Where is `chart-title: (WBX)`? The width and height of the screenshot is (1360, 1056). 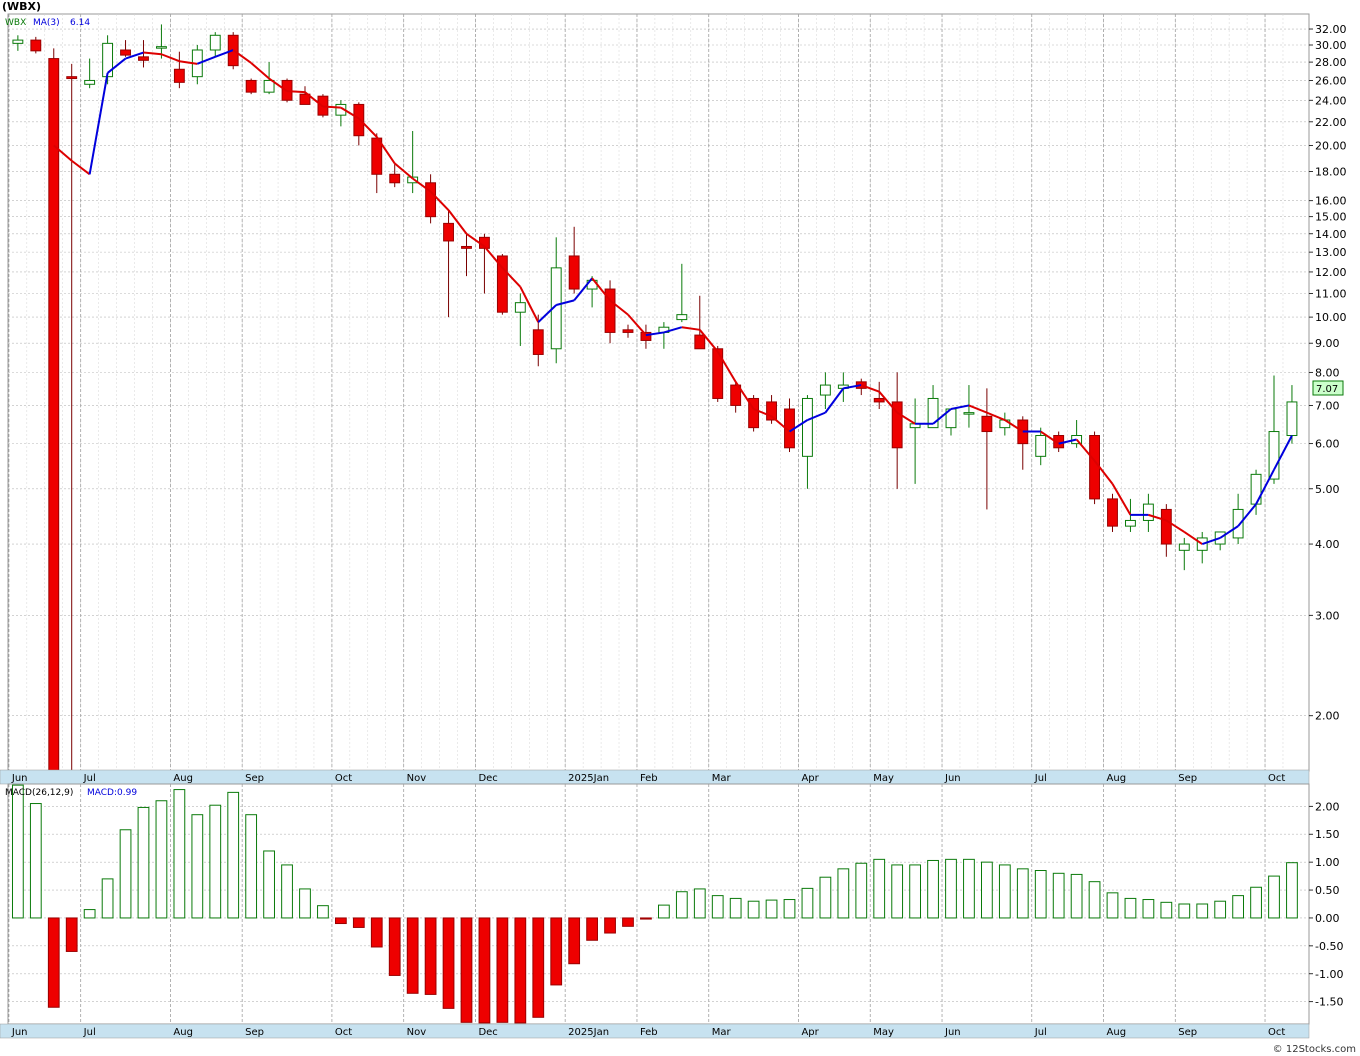 chart-title: (WBX) is located at coordinates (21, 6).